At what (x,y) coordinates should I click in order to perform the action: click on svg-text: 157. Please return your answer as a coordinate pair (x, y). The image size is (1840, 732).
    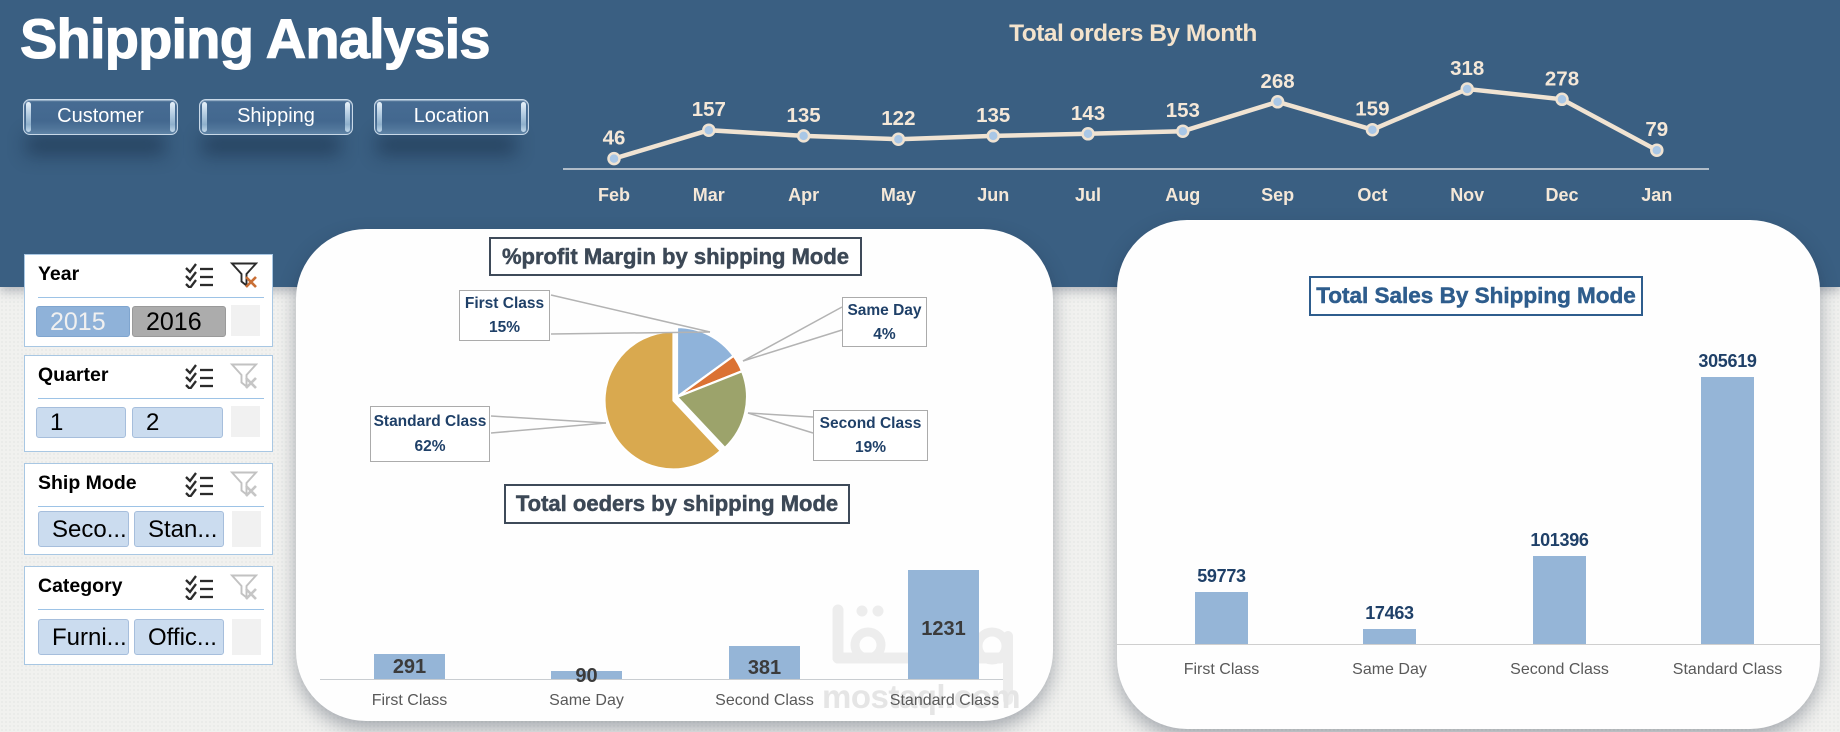
    Looking at the image, I should click on (709, 109).